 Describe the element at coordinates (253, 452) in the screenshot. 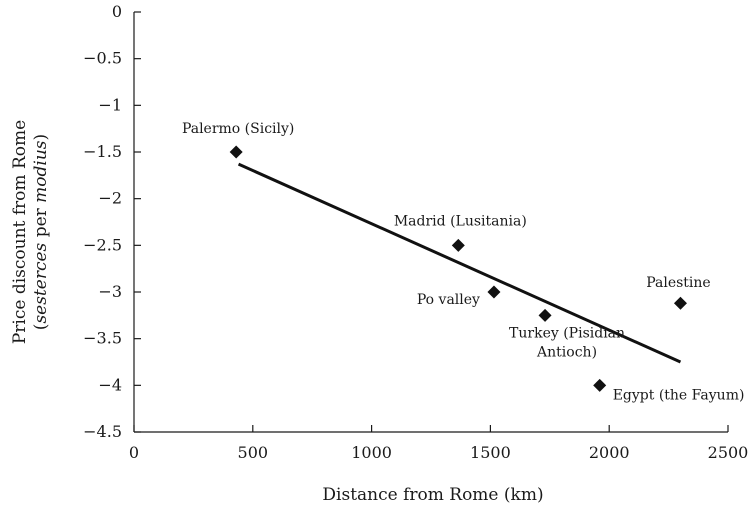

I see `x-tick-label: 500` at that location.